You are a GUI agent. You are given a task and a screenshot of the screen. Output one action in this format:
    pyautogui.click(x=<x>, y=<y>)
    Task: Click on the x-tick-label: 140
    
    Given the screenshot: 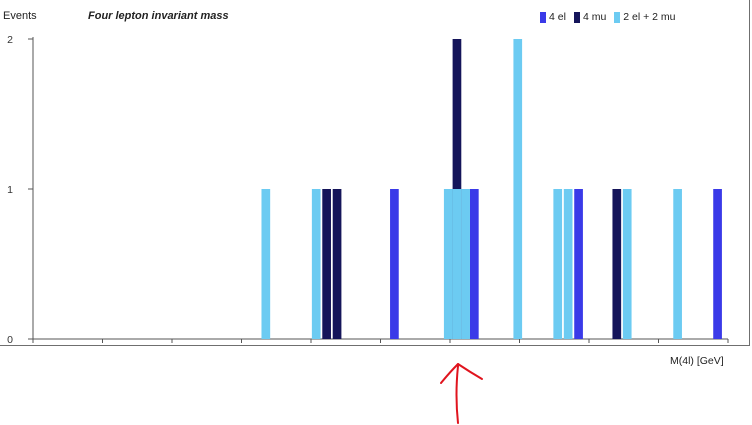 What is the action you would take?
    pyautogui.click(x=520, y=344)
    